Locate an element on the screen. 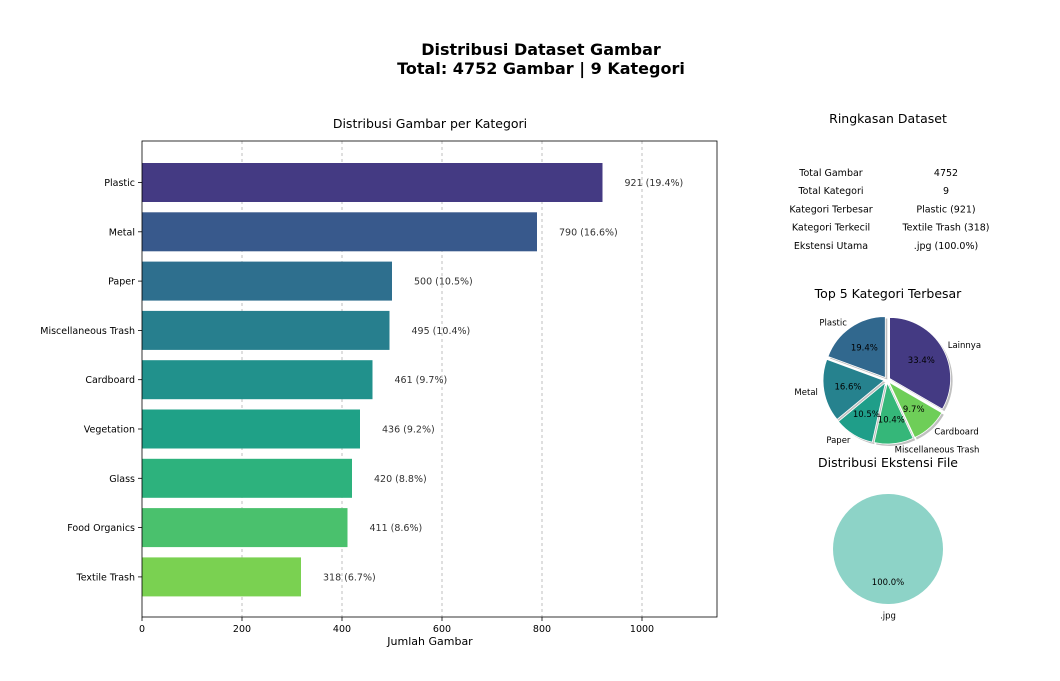  y-tick-label: Glass is located at coordinates (122, 479).